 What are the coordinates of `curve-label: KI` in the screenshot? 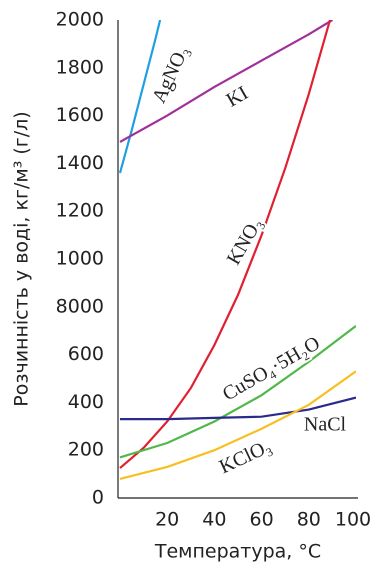 It's located at (237, 97).